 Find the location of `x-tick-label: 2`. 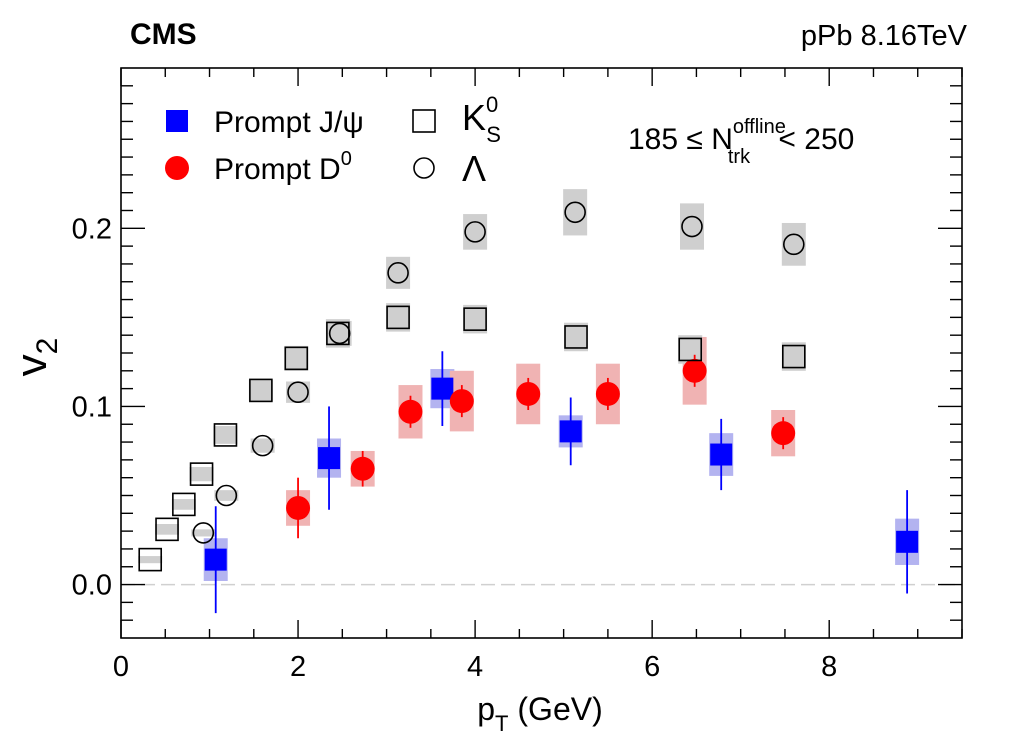

x-tick-label: 2 is located at coordinates (298, 667).